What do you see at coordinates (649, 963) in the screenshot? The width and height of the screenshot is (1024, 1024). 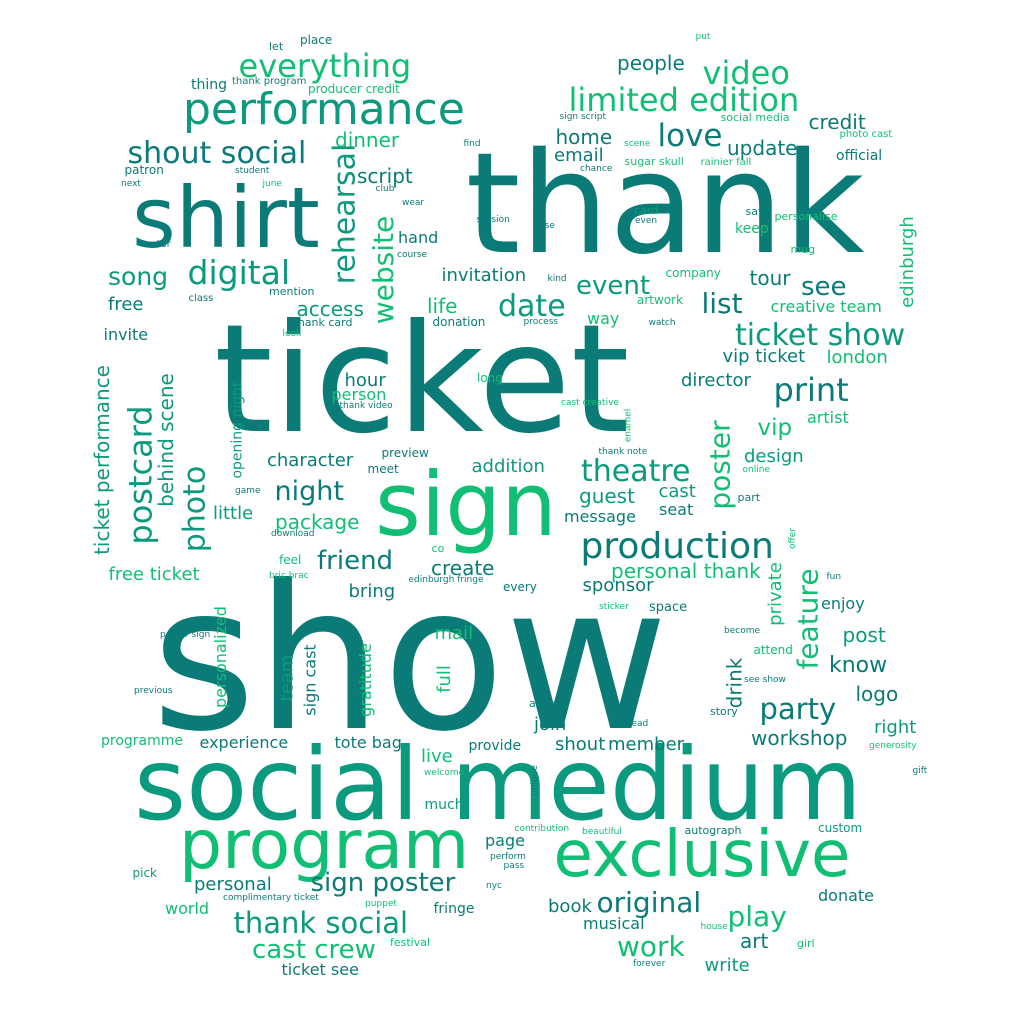 I see `cloud-word: forever` at bounding box center [649, 963].